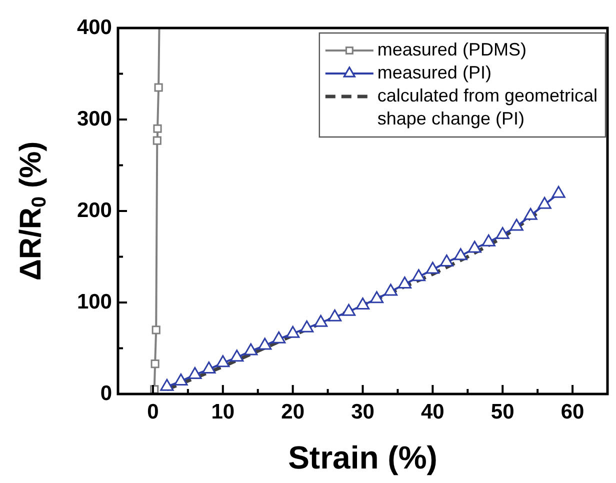 The width and height of the screenshot is (616, 483). Describe the element at coordinates (94, 27) in the screenshot. I see `y-tick-label: 400` at that location.